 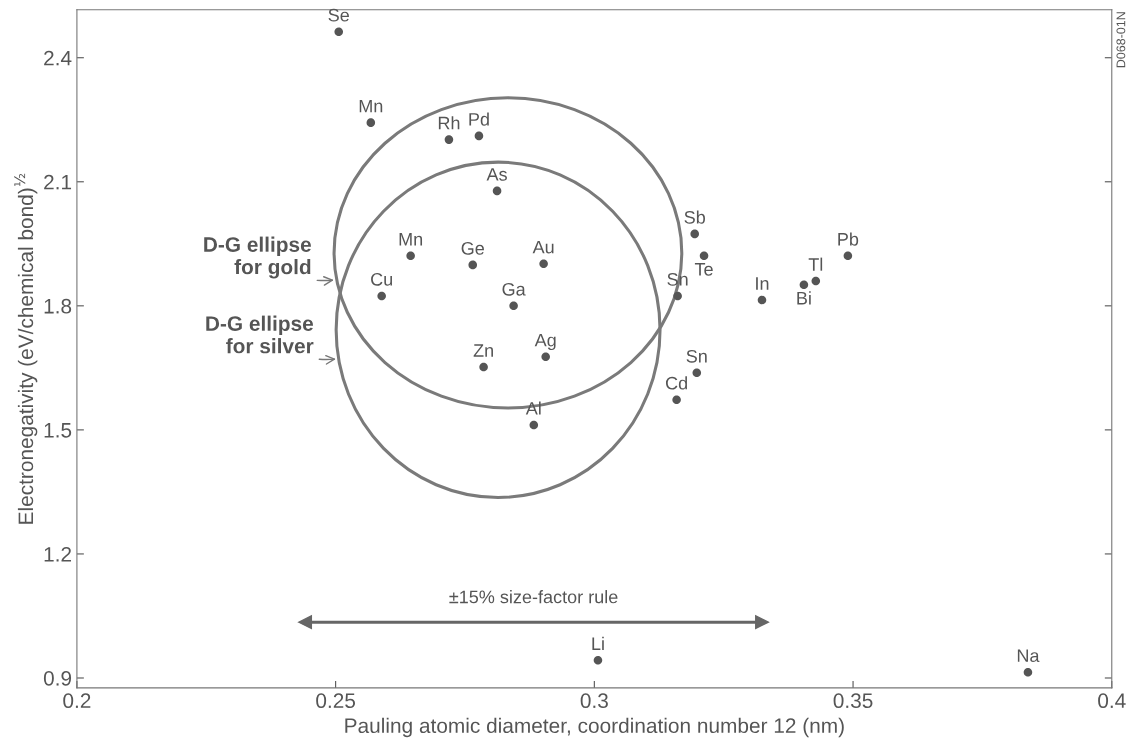 What do you see at coordinates (1028, 656) in the screenshot?
I see `data-label: Na` at bounding box center [1028, 656].